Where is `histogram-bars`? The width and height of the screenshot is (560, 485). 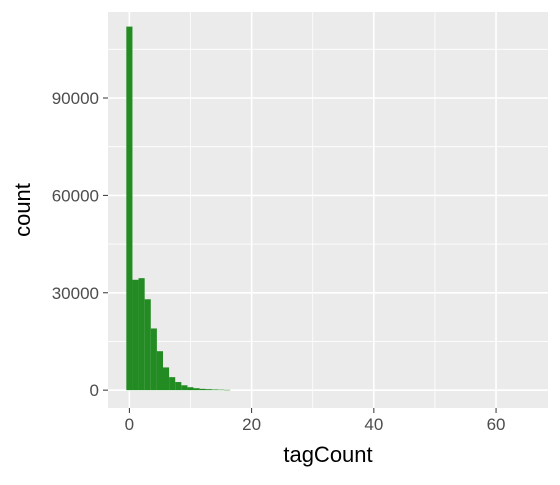
histogram-bars is located at coordinates (178, 208).